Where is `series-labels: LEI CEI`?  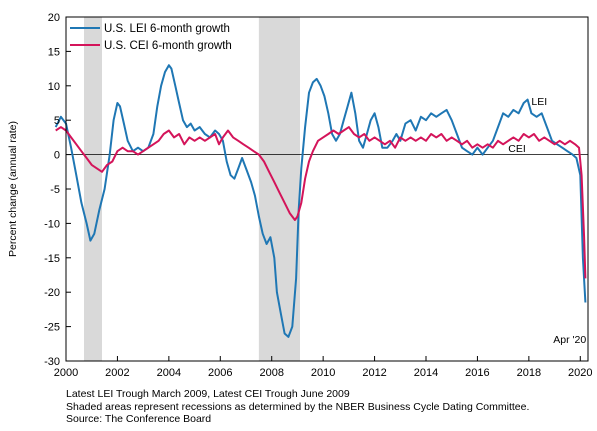
series-labels: LEI CEI is located at coordinates (527, 125).